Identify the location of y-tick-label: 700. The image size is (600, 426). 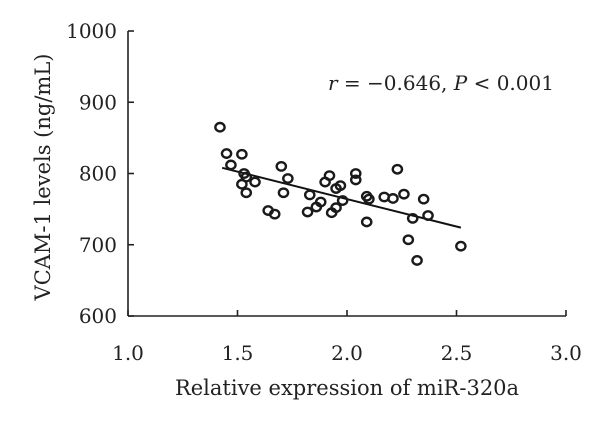
(98, 245).